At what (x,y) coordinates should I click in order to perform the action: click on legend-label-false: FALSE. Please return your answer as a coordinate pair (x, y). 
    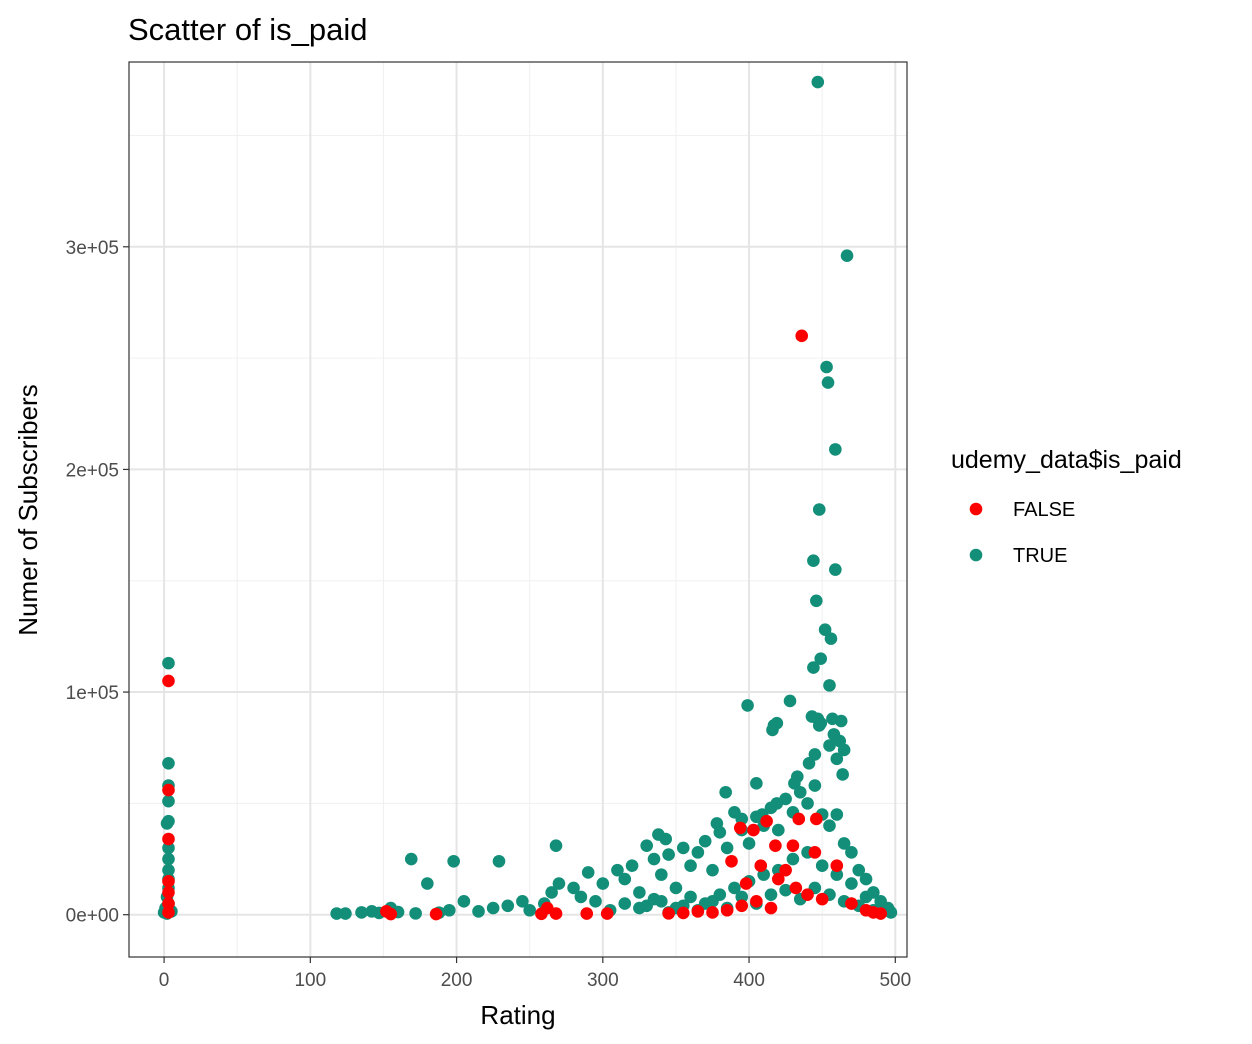
    Looking at the image, I should click on (1044, 510).